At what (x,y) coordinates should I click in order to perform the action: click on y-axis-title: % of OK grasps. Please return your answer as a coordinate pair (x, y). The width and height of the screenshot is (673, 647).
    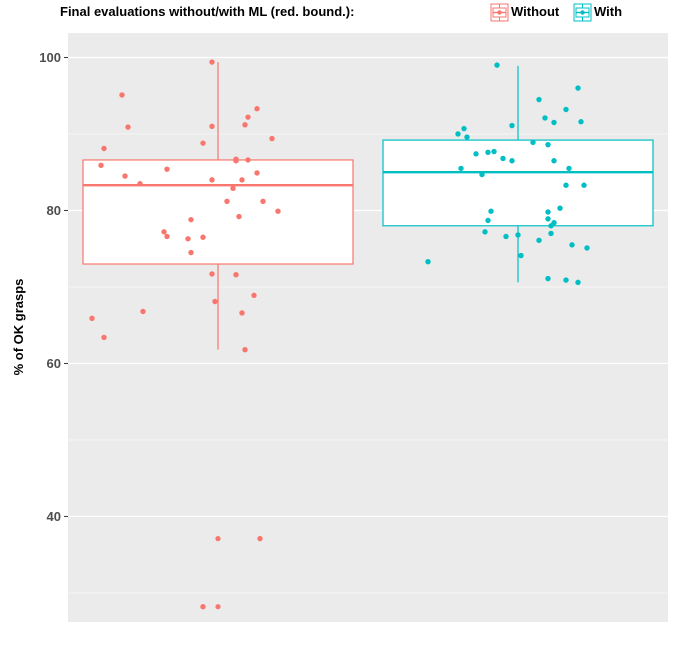
    Looking at the image, I should click on (18, 327).